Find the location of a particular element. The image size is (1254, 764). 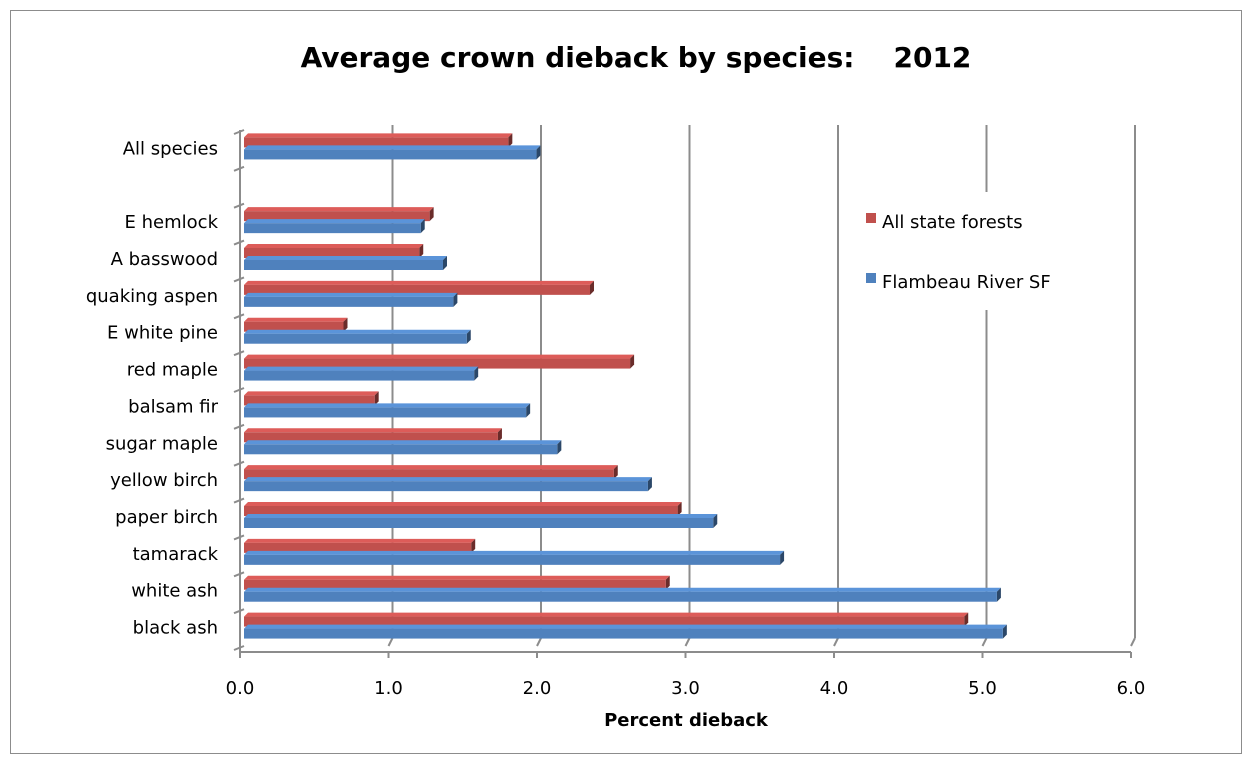

category-label: red maple is located at coordinates (172, 370).